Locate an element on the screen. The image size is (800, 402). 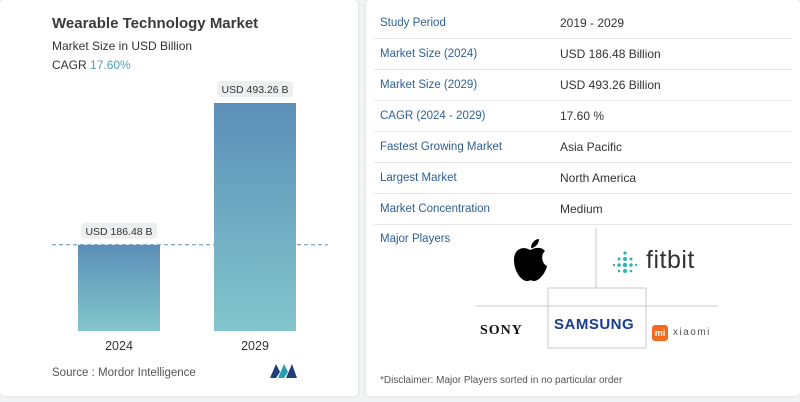
info-row-label: Market Size (2024) is located at coordinates (429, 54).